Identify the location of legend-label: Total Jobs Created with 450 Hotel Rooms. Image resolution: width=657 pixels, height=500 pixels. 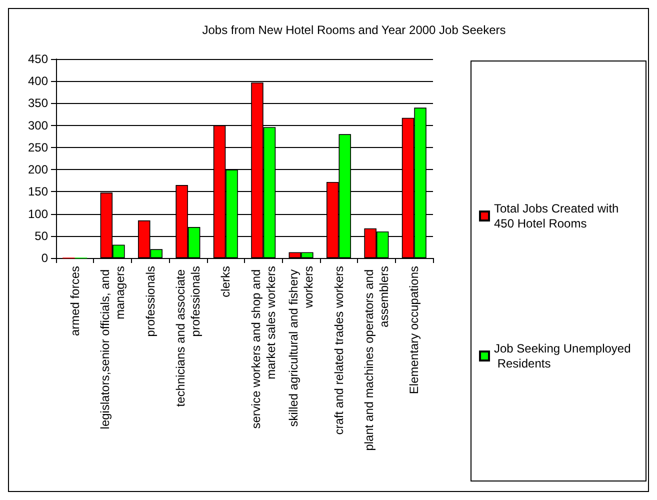
(558, 216).